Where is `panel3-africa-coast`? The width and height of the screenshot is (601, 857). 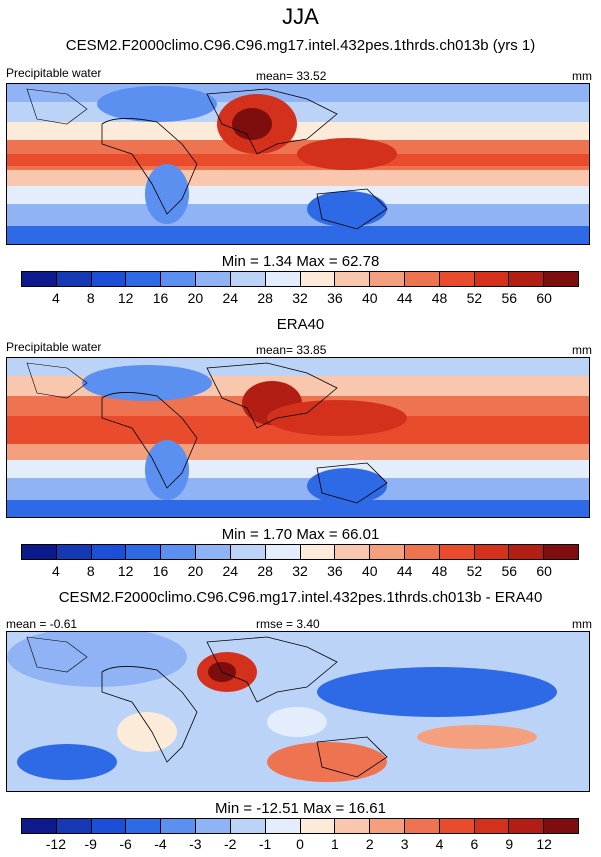
panel3-africa-coast is located at coordinates (149, 714).